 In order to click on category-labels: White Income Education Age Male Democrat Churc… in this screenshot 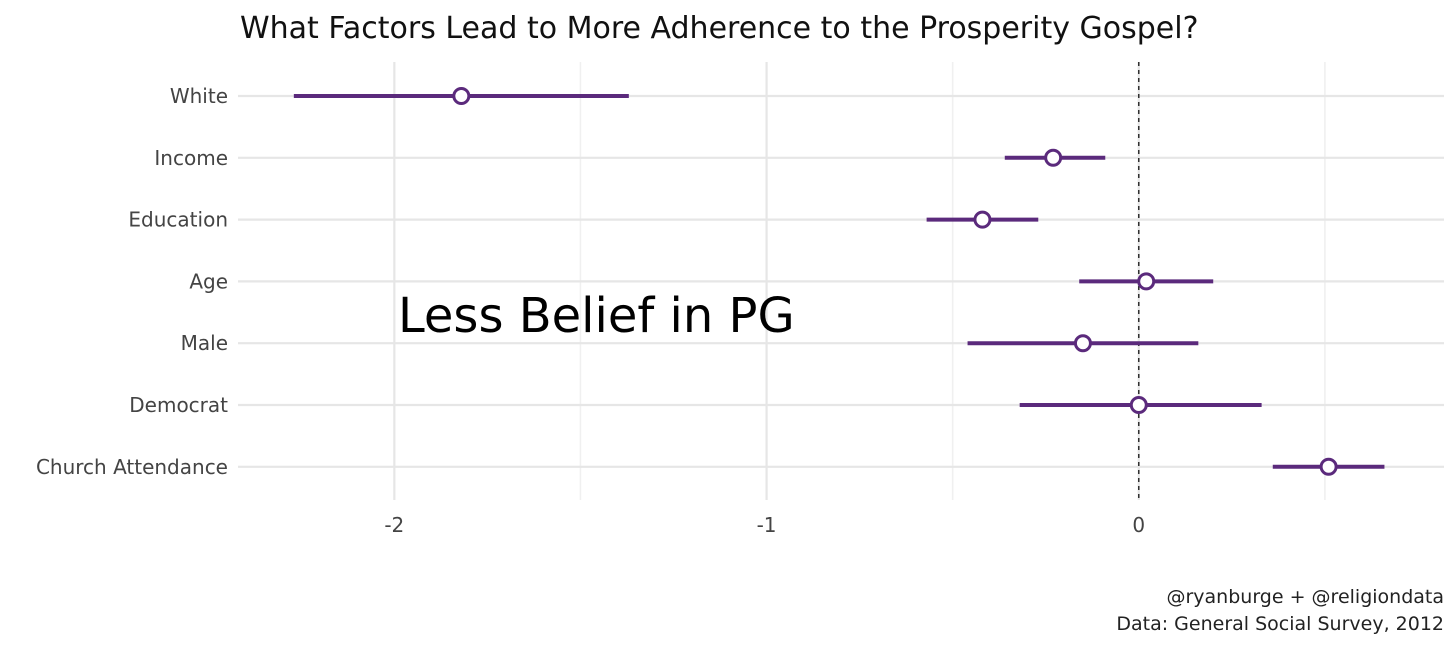, I will do `click(132, 281)`.